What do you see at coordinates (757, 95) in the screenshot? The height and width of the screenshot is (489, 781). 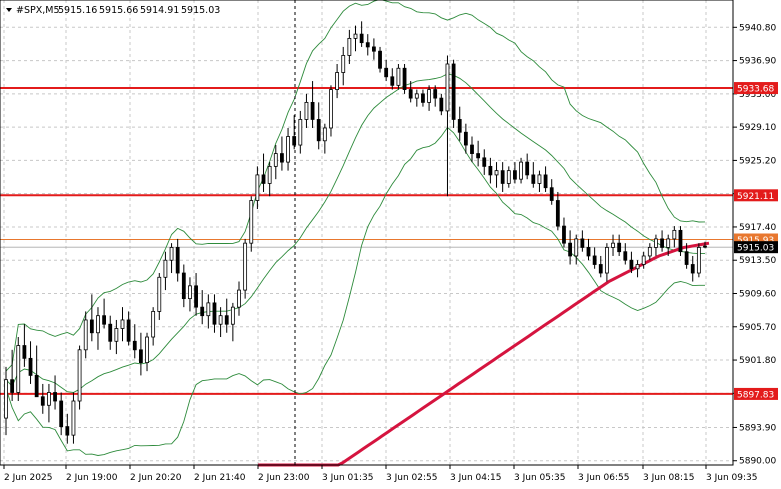 I see `y-tick-label: 5933.00` at bounding box center [757, 95].